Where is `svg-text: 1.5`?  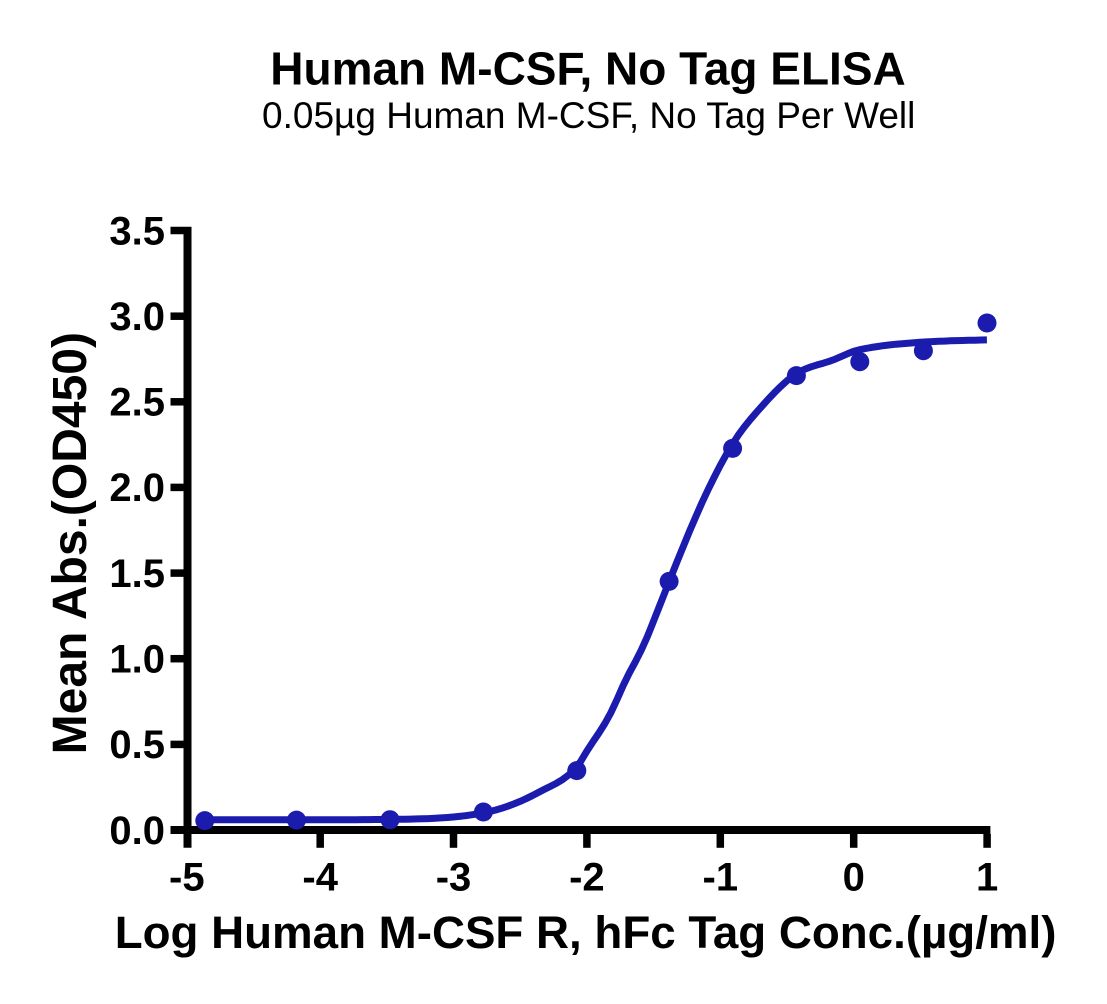
svg-text: 1.5 is located at coordinates (137, 574).